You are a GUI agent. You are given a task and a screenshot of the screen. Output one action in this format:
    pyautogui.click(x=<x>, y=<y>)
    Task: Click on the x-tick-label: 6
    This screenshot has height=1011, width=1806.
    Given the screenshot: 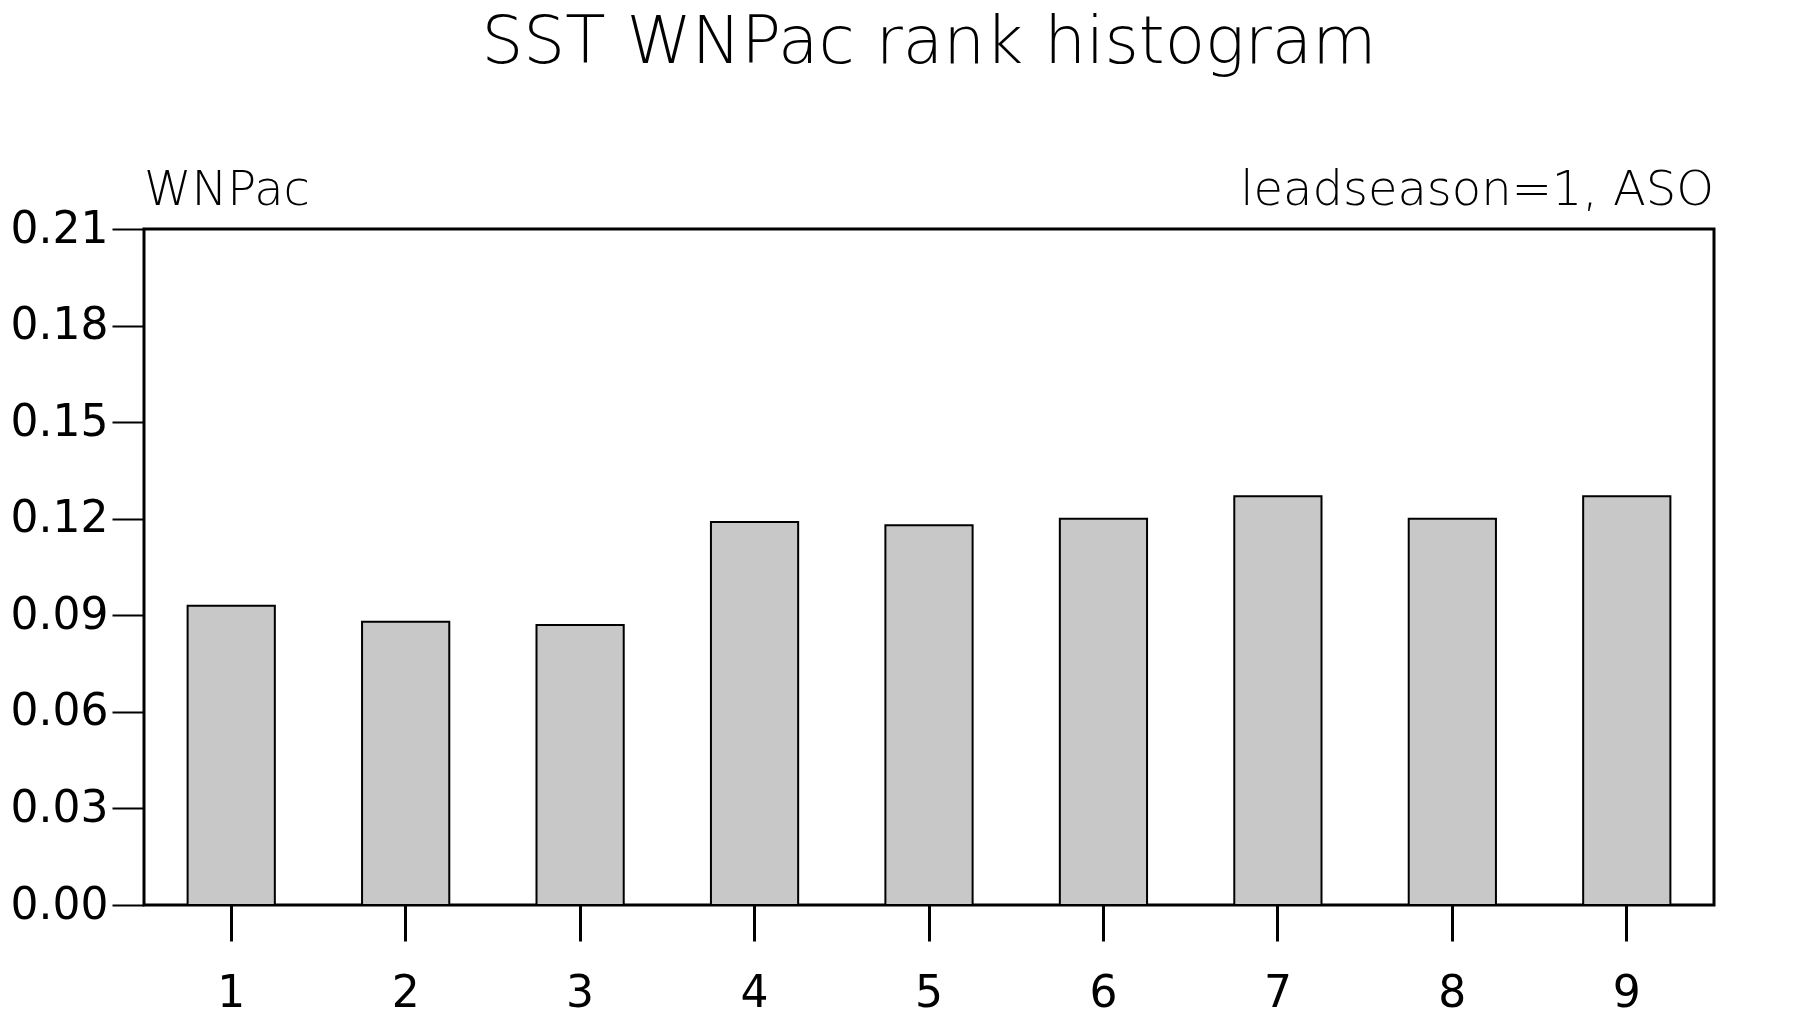 What is the action you would take?
    pyautogui.click(x=1103, y=988)
    